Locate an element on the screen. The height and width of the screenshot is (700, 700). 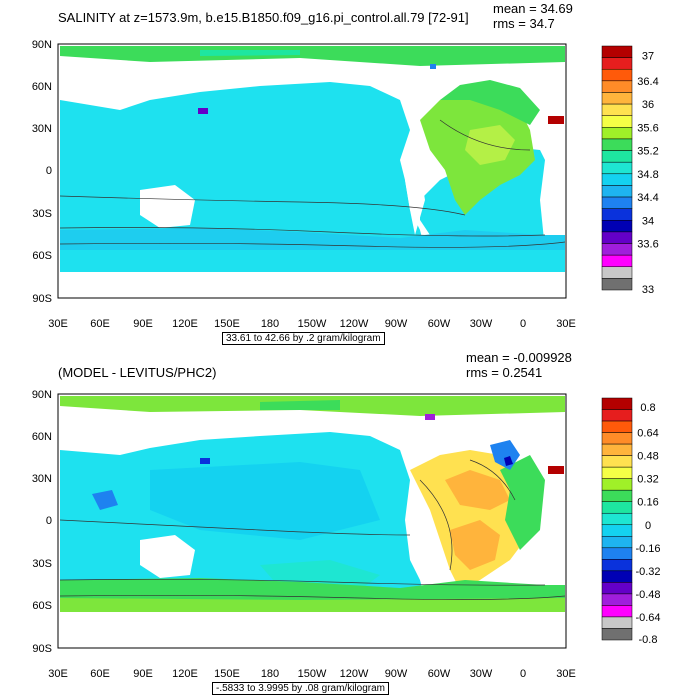
panel2-lat-label: 90S is located at coordinates (42, 649).